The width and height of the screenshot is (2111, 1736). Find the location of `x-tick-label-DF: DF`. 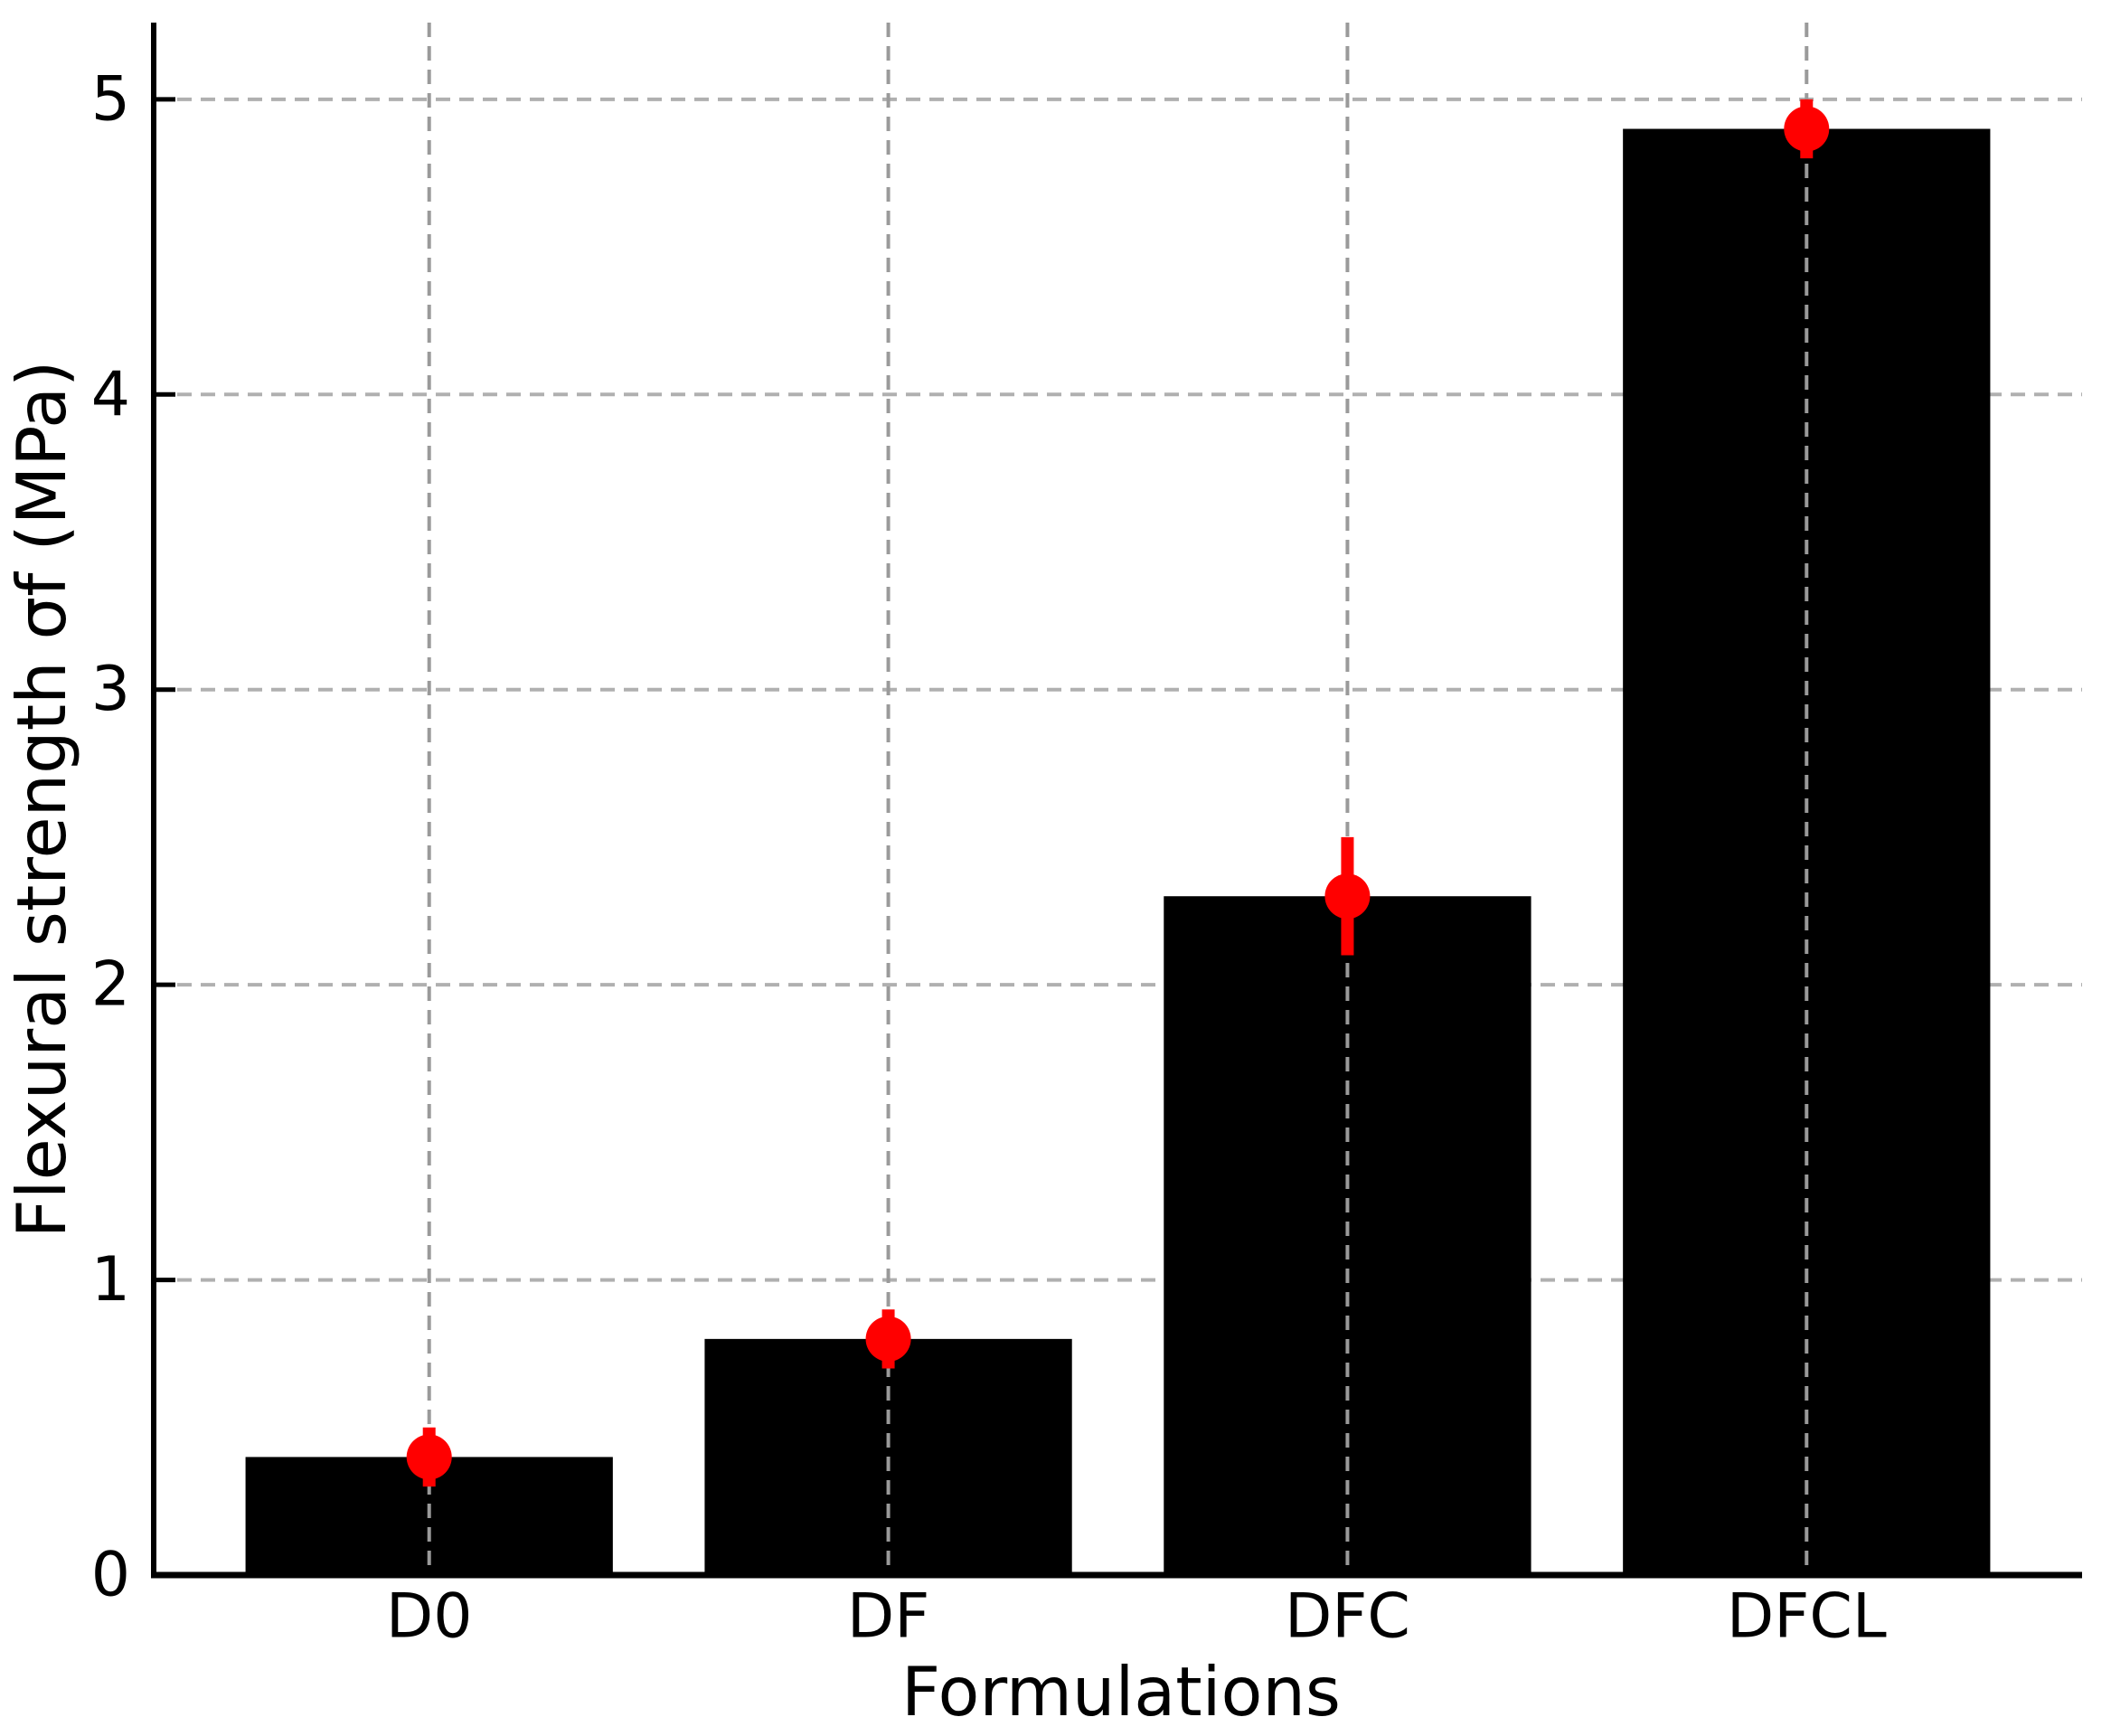

x-tick-label-DF: DF is located at coordinates (888, 1617).